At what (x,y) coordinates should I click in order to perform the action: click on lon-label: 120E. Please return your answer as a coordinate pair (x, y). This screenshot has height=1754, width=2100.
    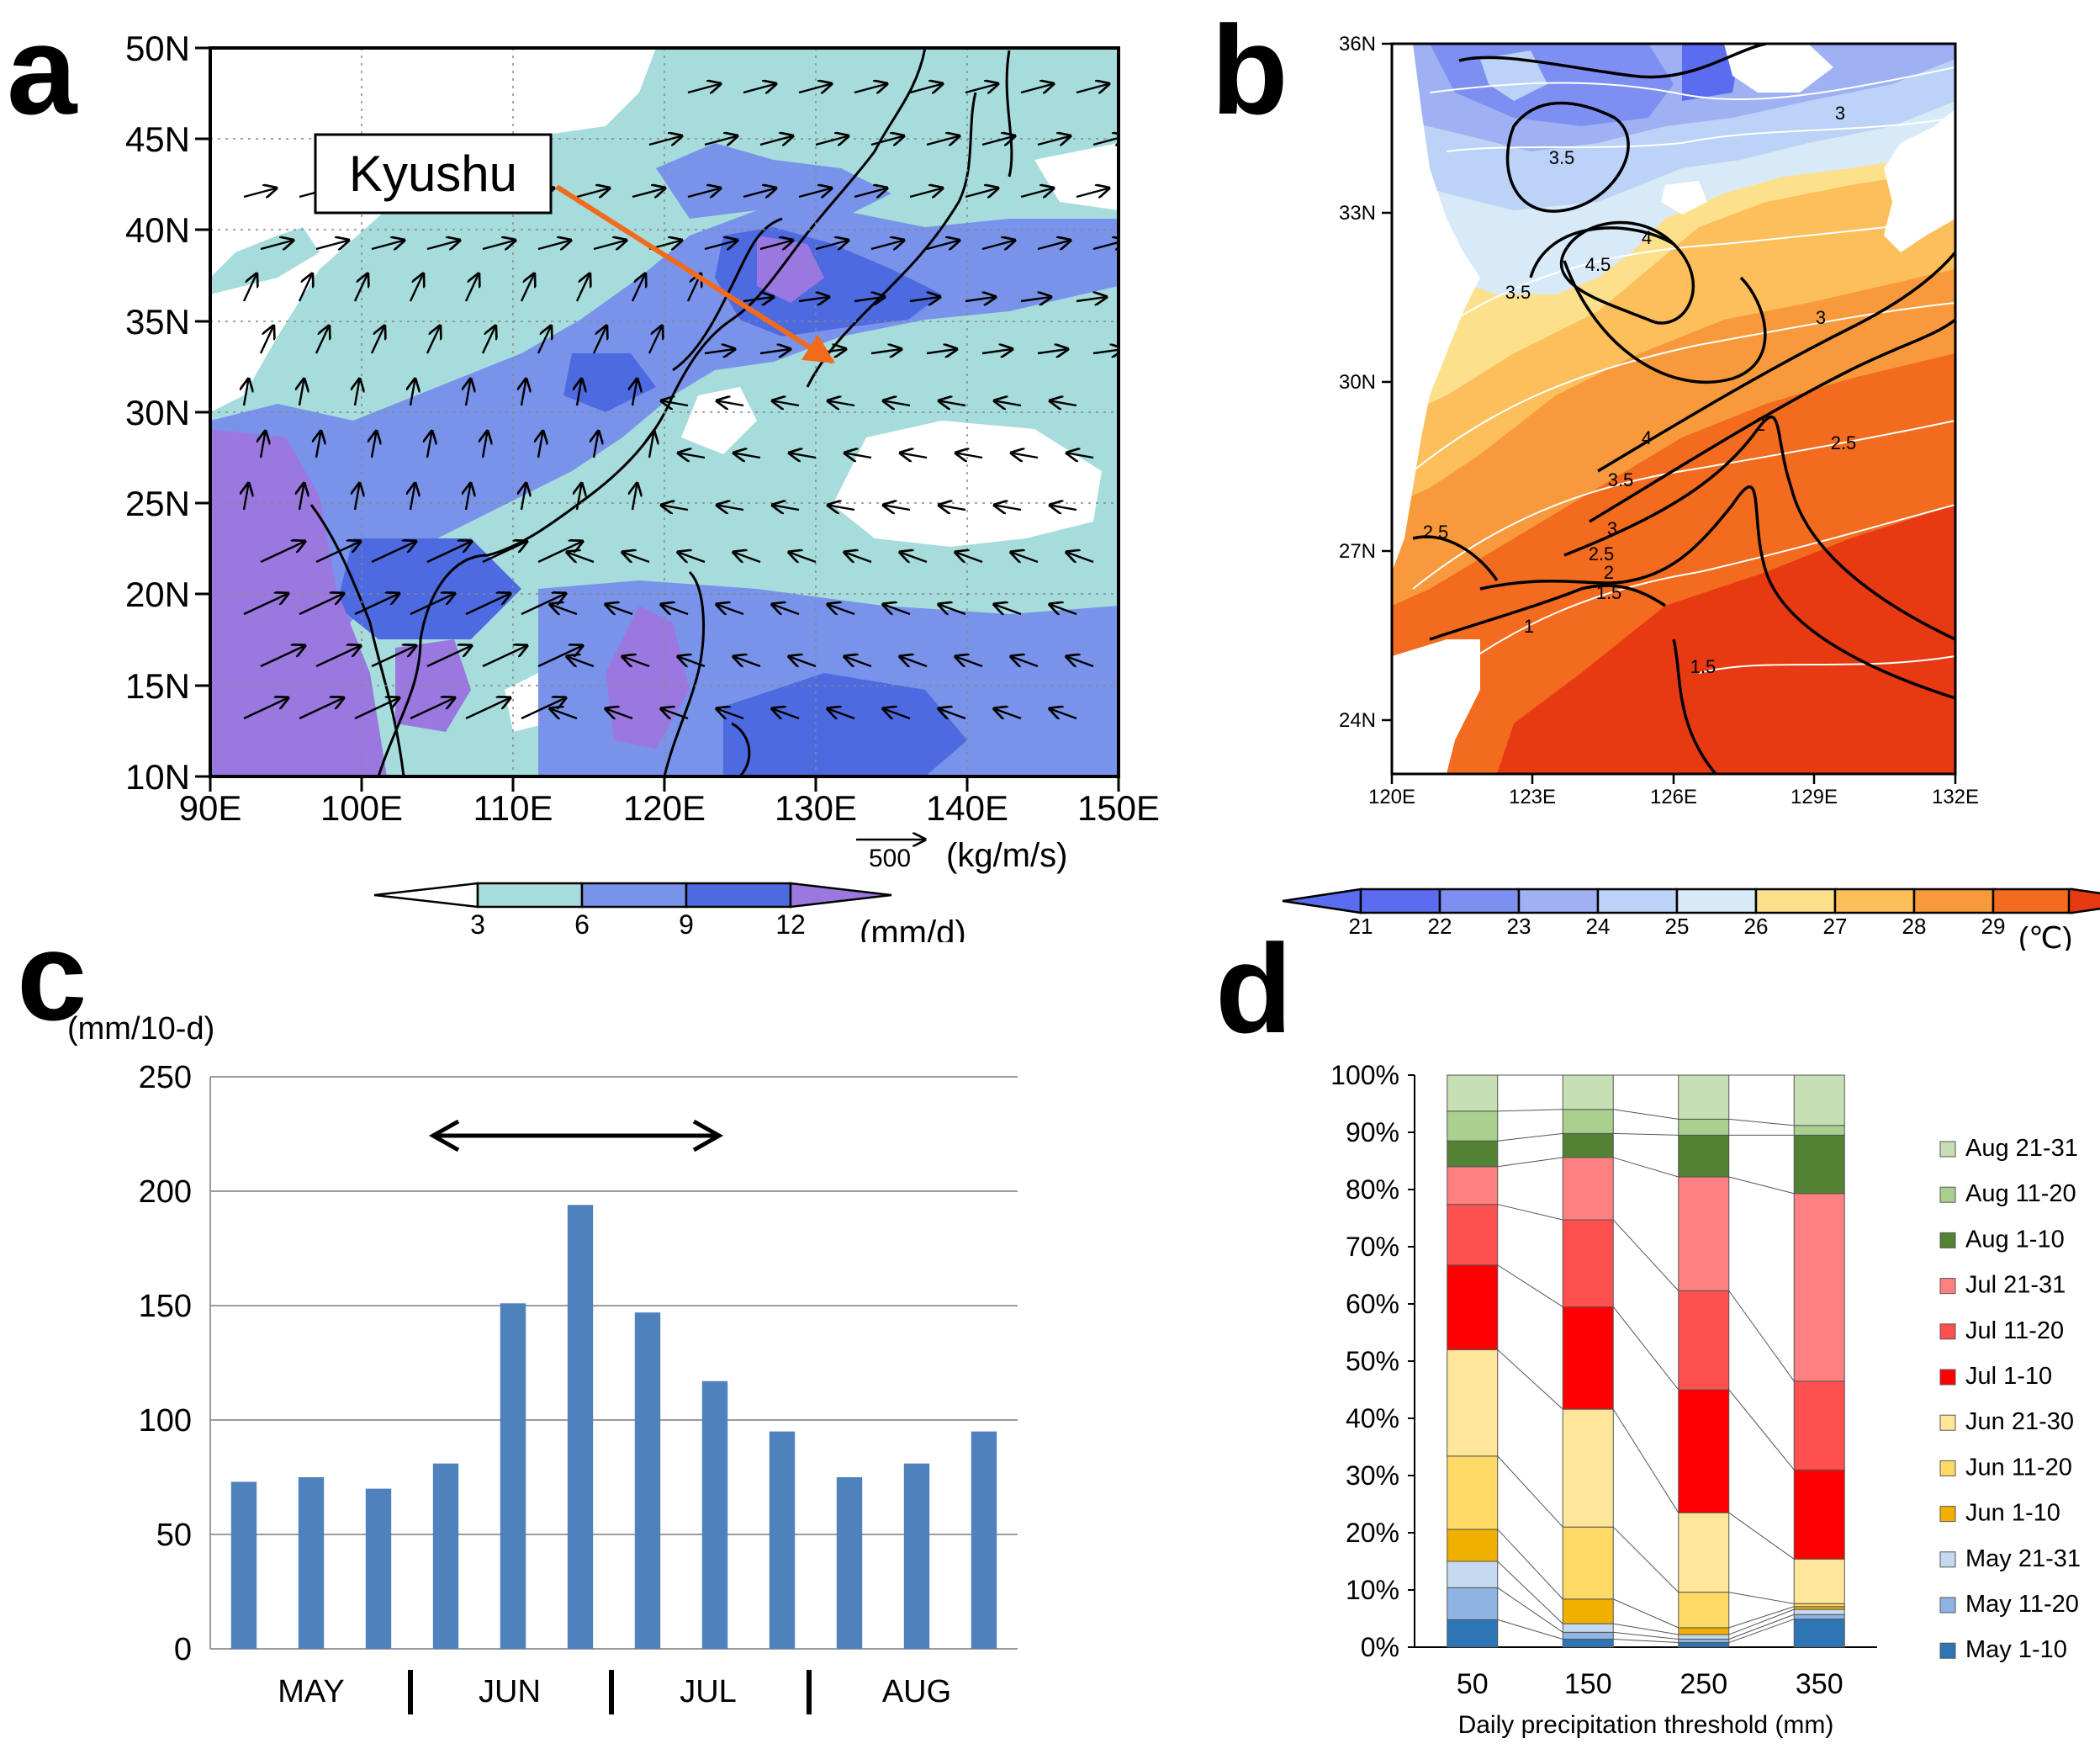
    Looking at the image, I should click on (1391, 797).